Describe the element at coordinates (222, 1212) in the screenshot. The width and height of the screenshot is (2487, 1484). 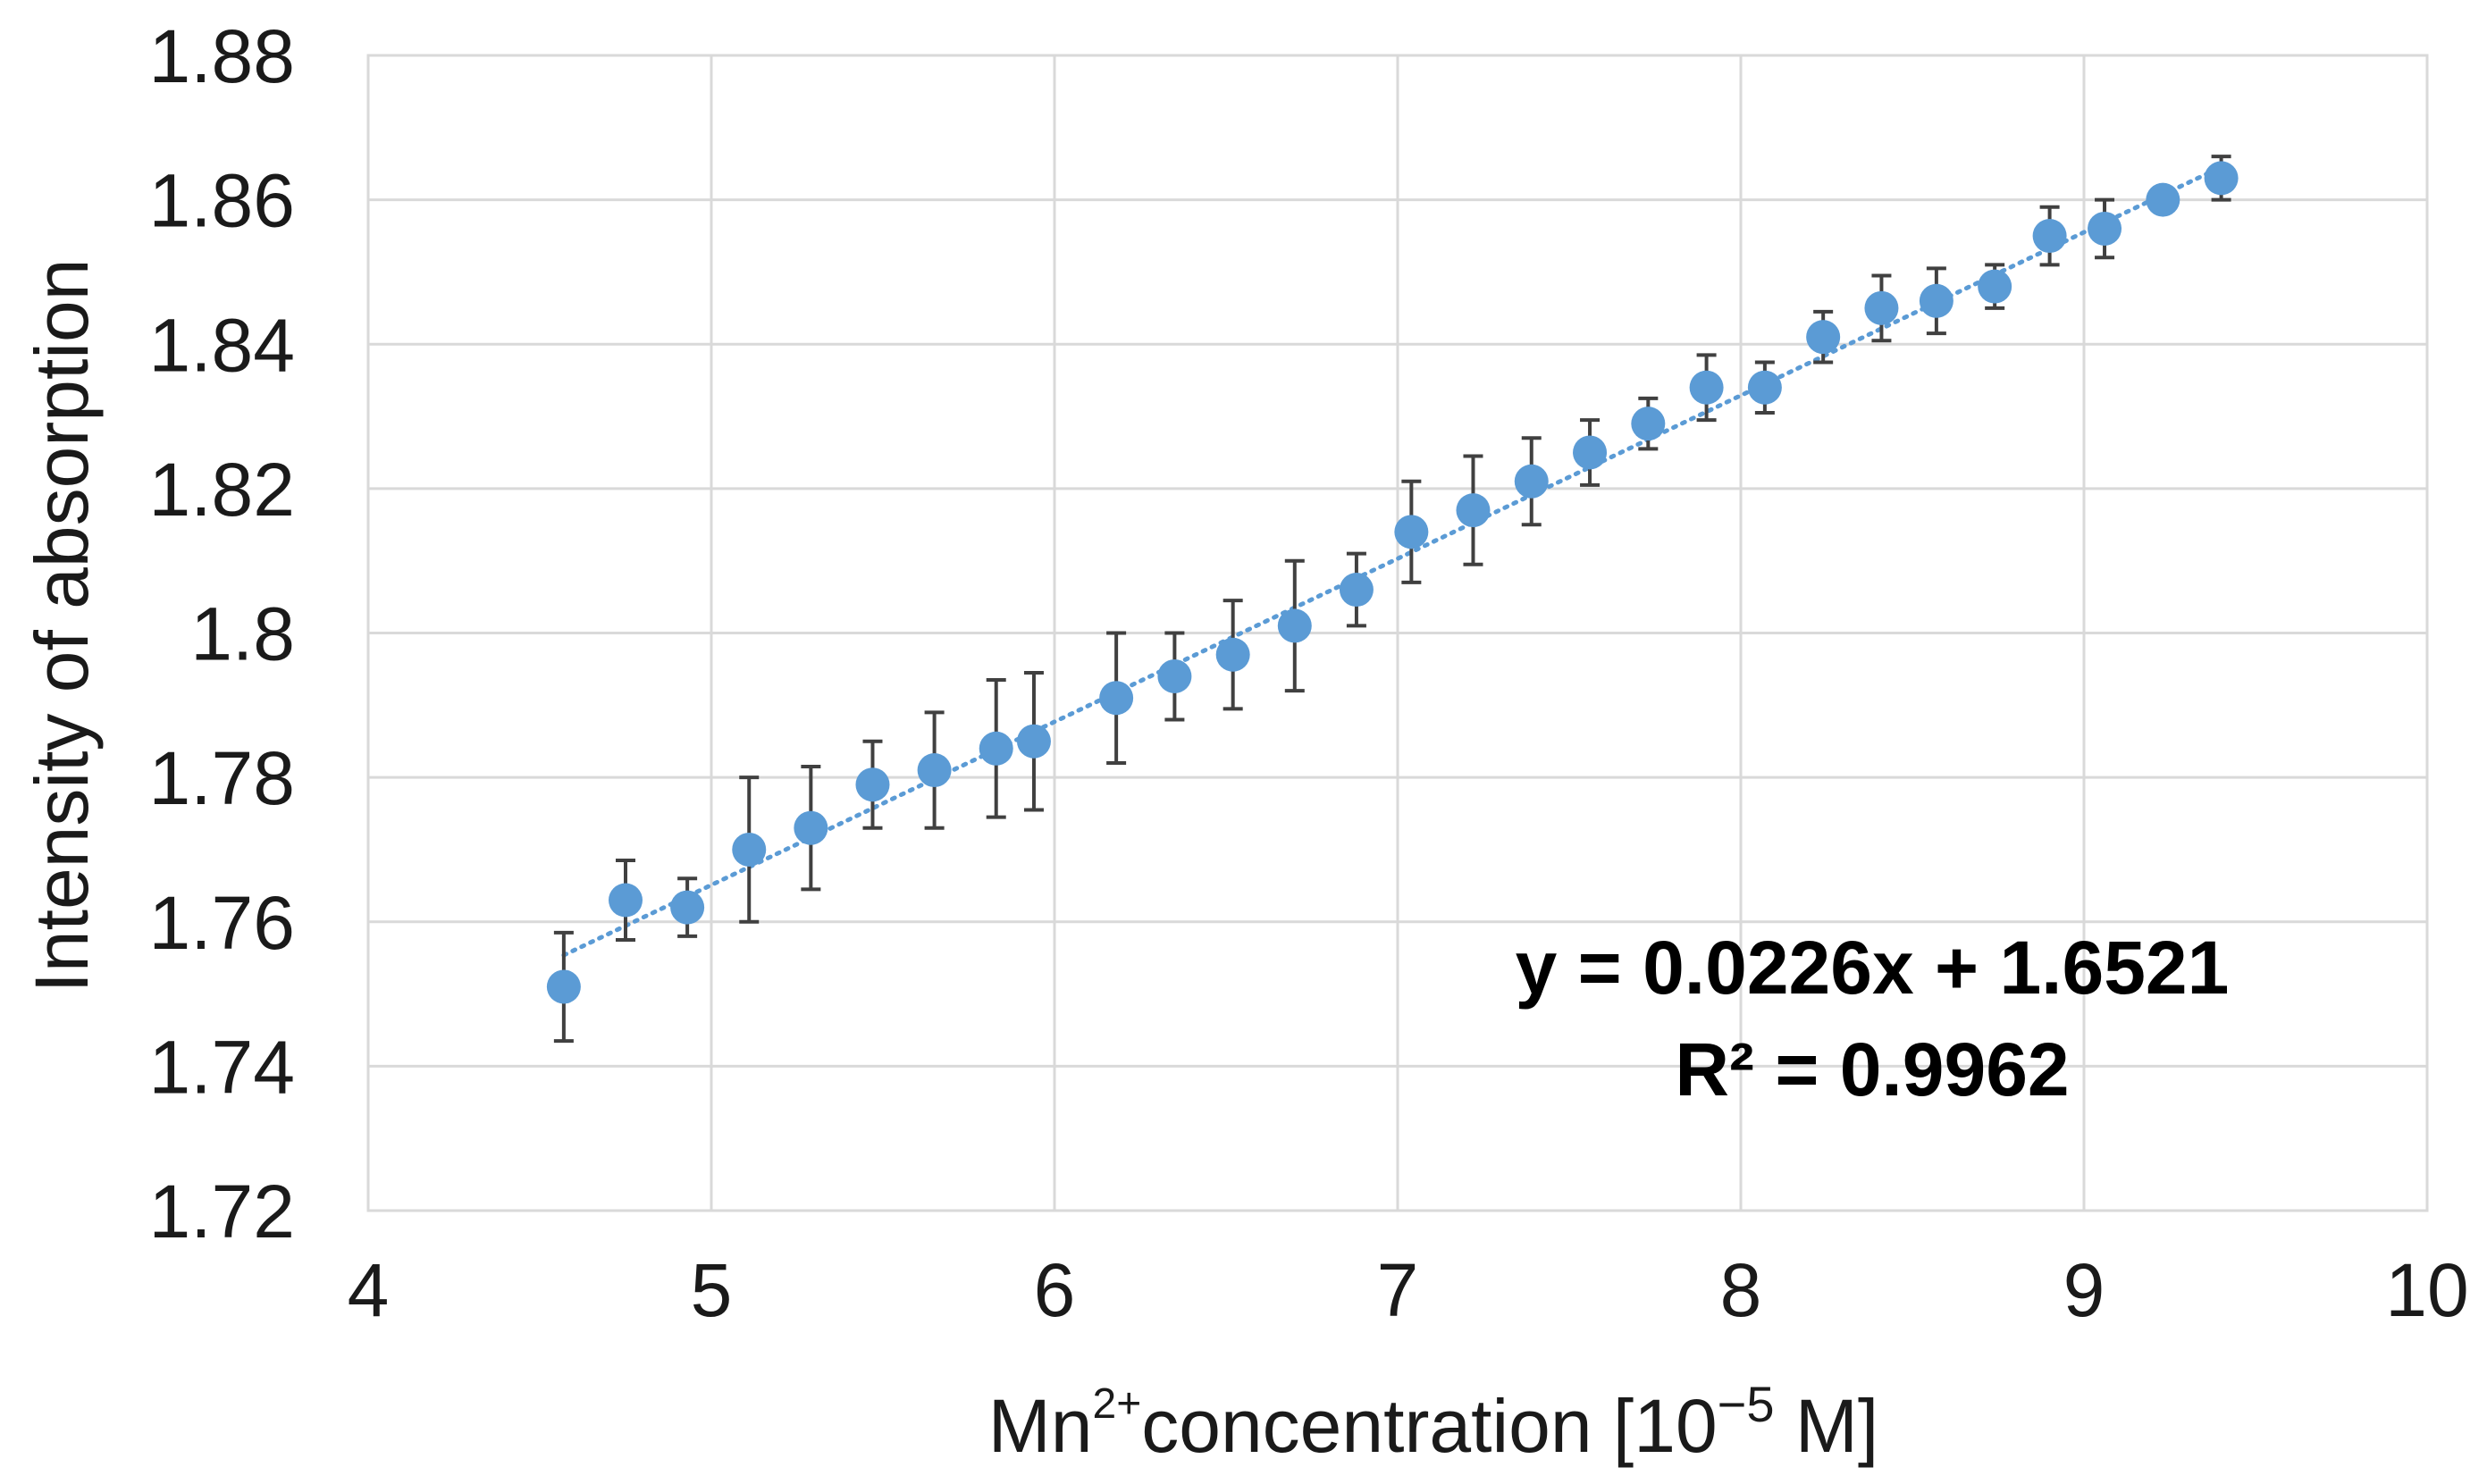
I see `y-tick-label: 1.72` at that location.